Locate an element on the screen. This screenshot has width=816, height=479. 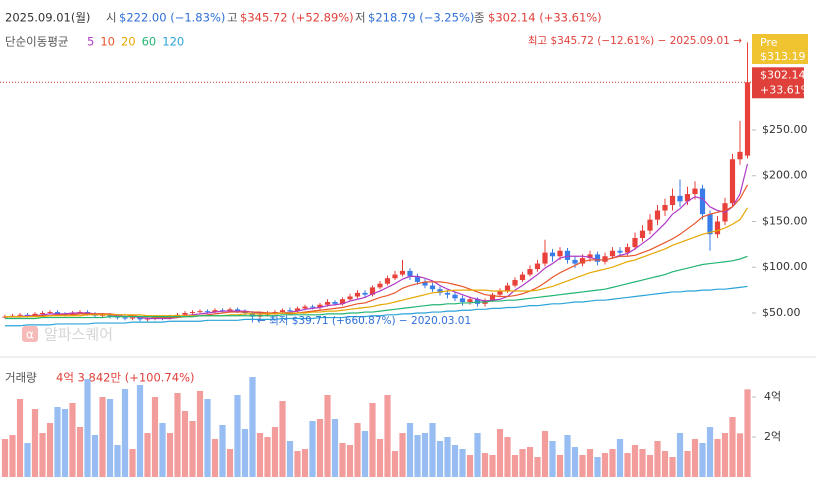
legend-entry: 20 is located at coordinates (128, 42).